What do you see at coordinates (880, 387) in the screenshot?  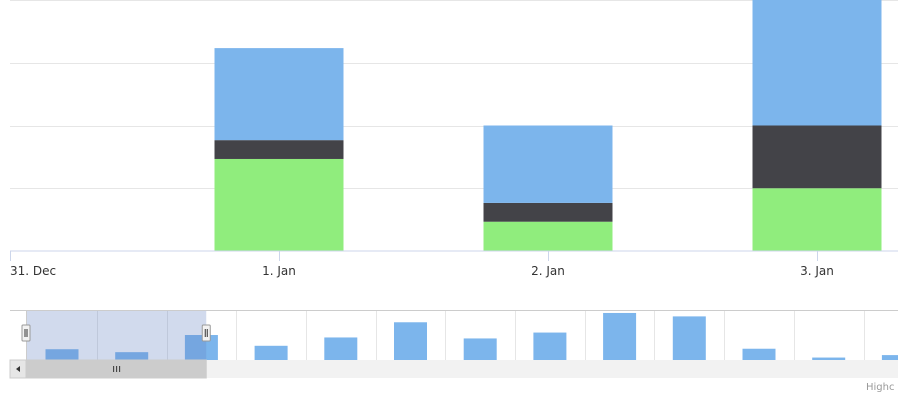 I see `credits-label: Highc` at bounding box center [880, 387].